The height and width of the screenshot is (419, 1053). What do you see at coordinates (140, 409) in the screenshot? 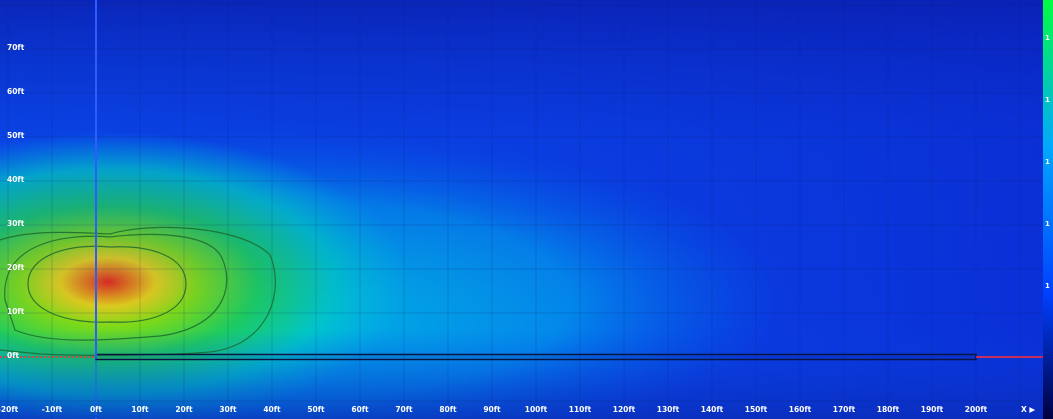
I see `x-axis-label: 10ft` at bounding box center [140, 409].